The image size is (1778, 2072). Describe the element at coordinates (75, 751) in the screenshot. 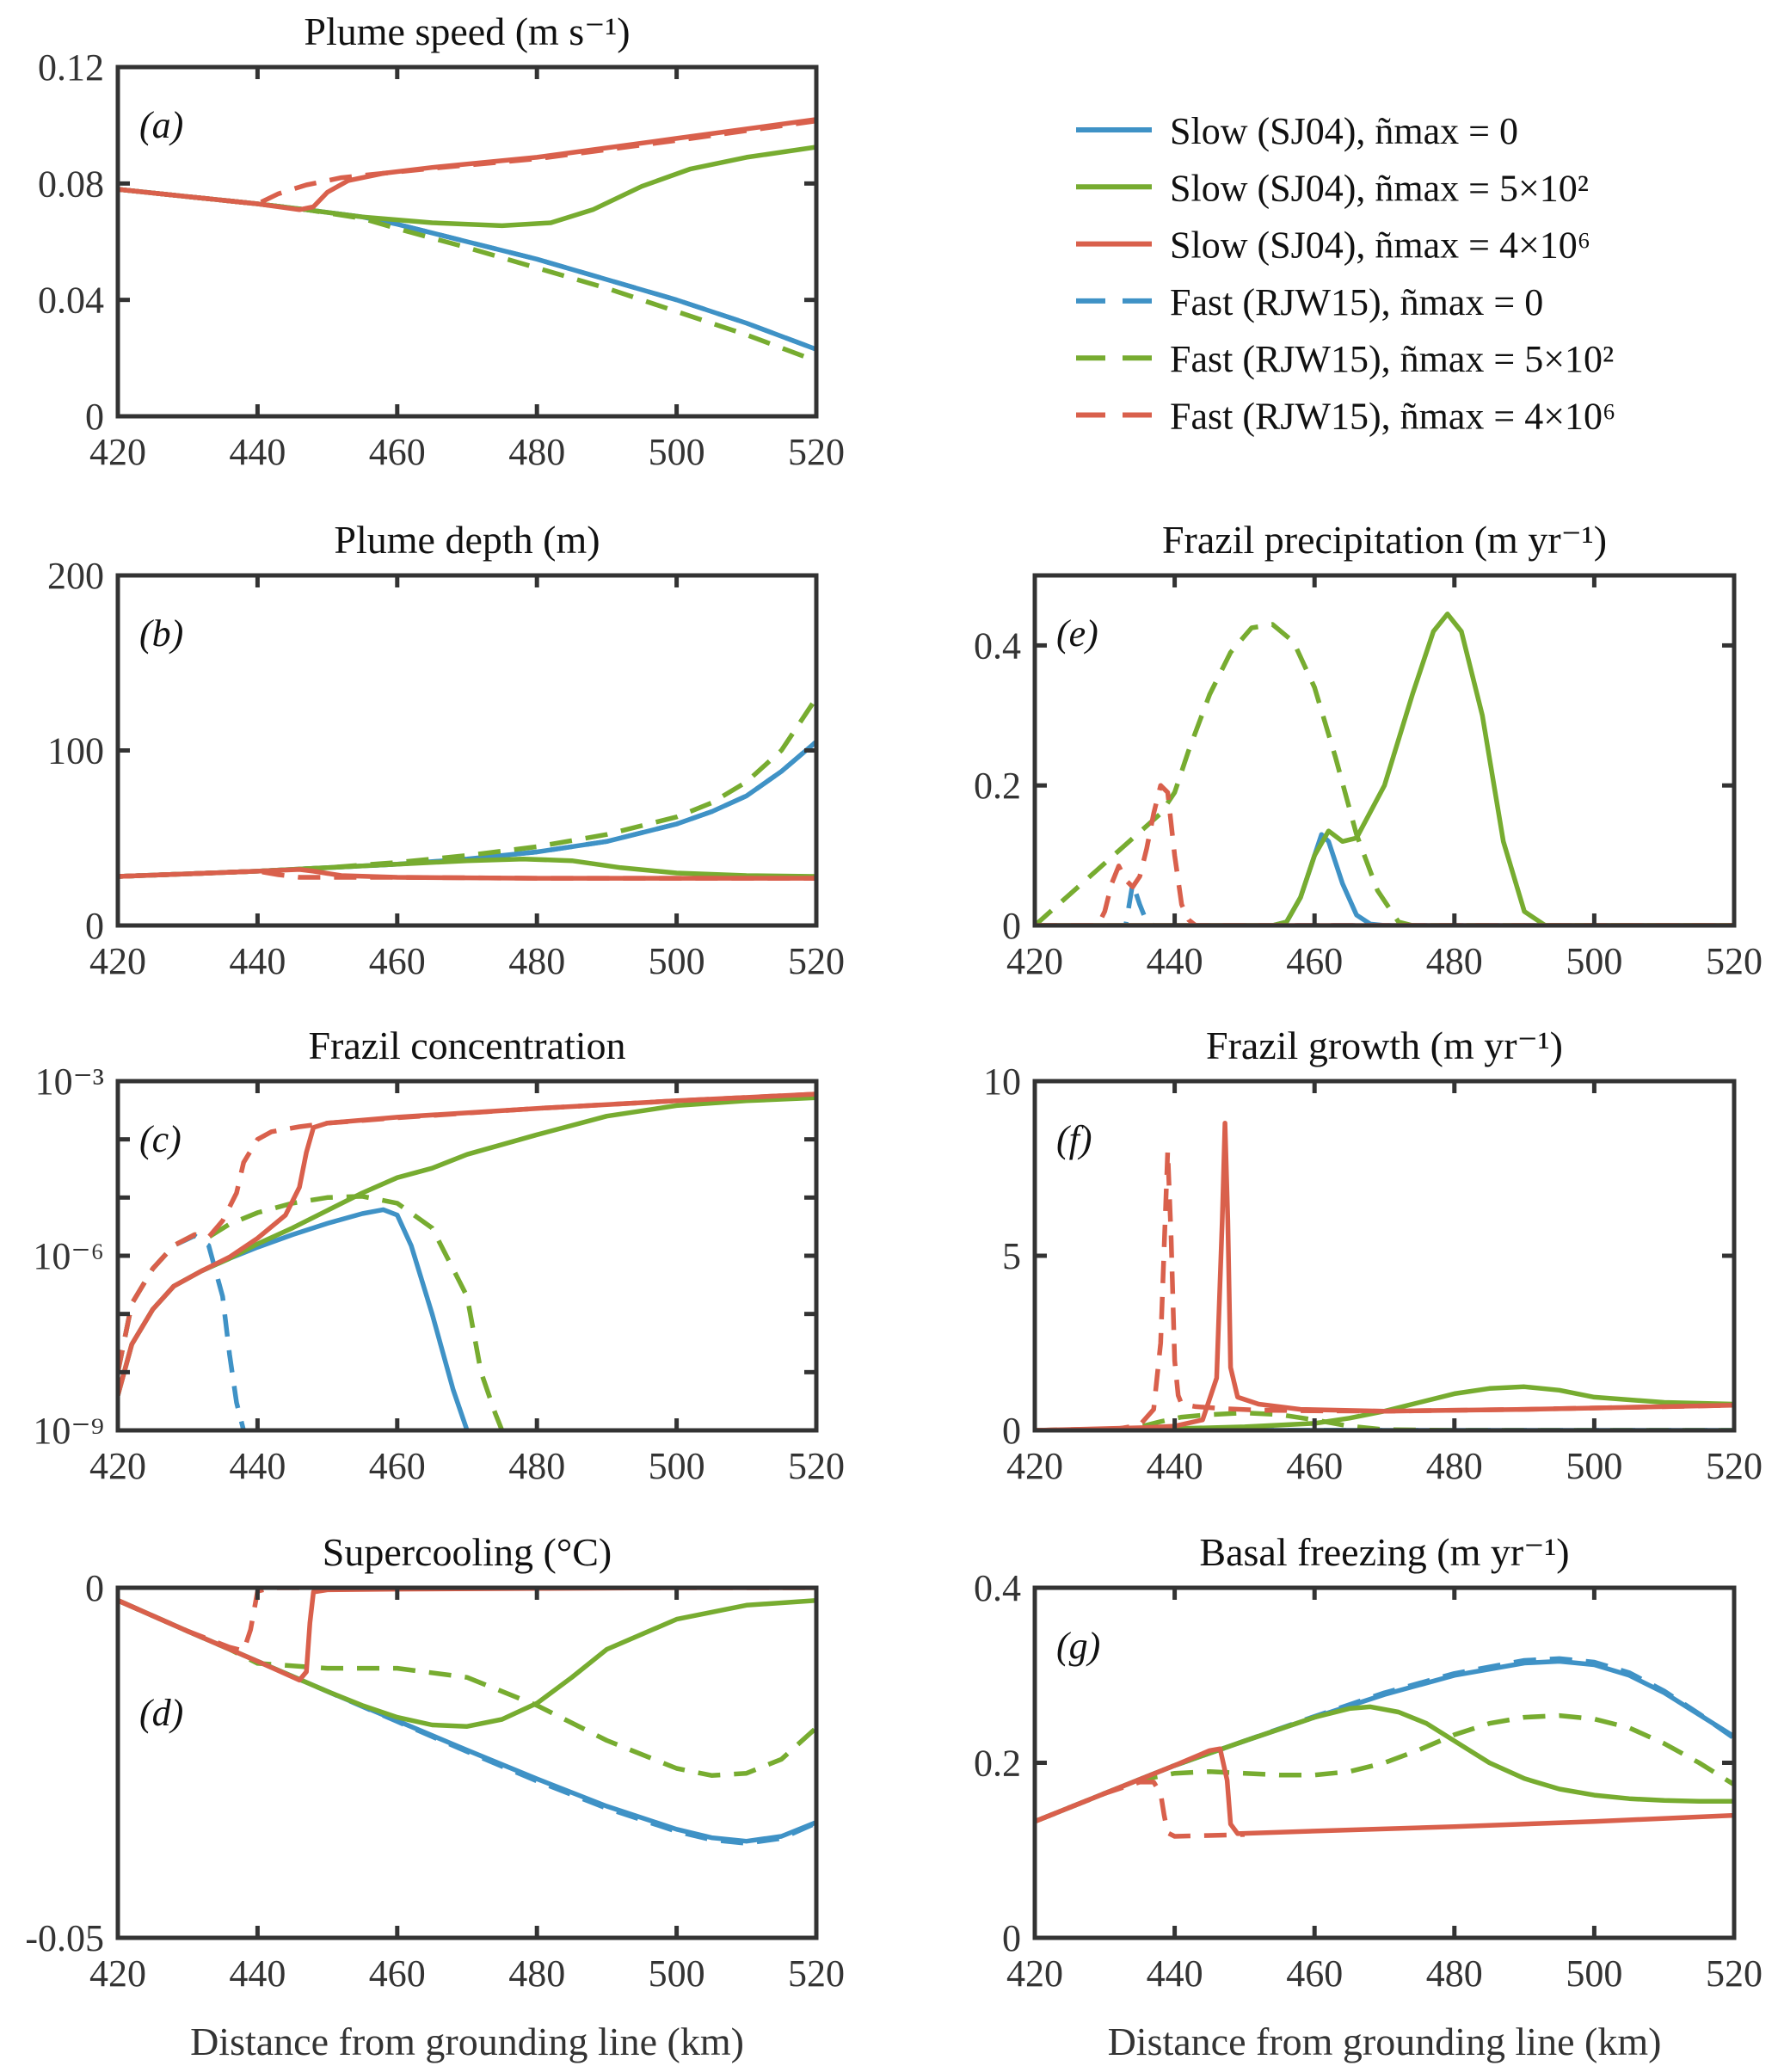

I see `y-tick-label: 100` at that location.